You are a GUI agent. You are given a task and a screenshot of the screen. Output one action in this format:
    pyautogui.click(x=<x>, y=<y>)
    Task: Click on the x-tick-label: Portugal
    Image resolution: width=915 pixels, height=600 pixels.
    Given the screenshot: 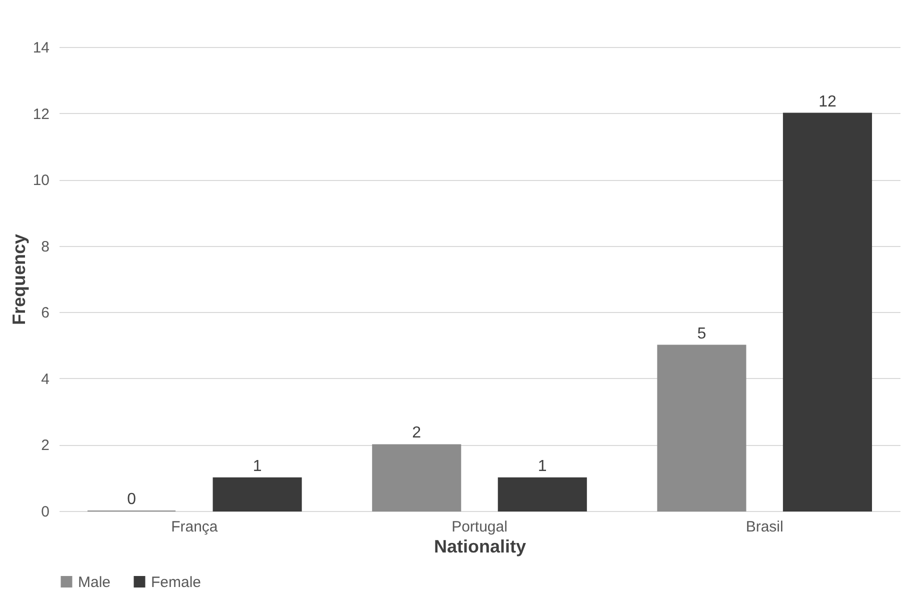 What is the action you would take?
    pyautogui.click(x=480, y=527)
    